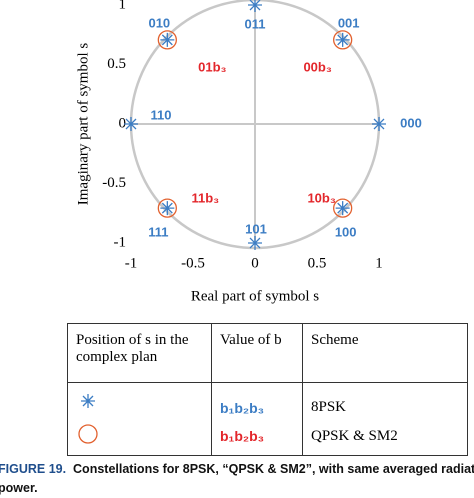 The image size is (474, 498). I want to click on circle-icon, so click(88, 434).